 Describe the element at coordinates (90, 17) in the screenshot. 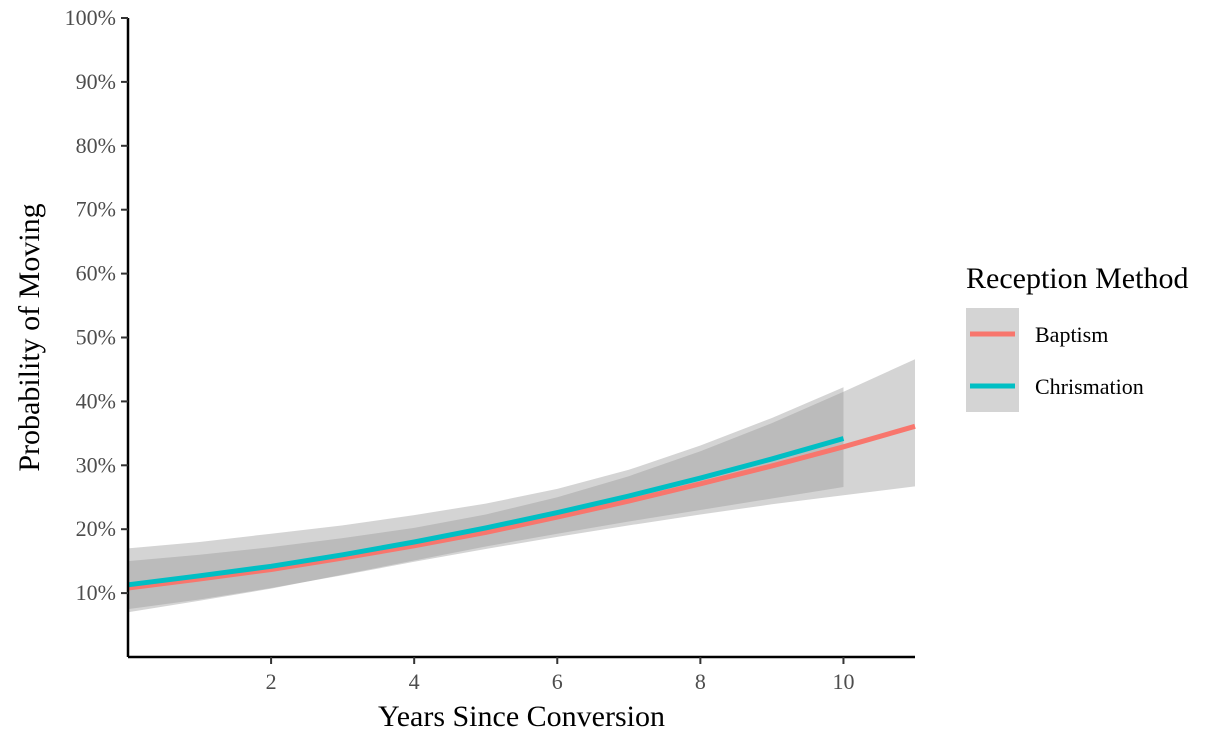

I see `y-tick-label: 100%` at that location.